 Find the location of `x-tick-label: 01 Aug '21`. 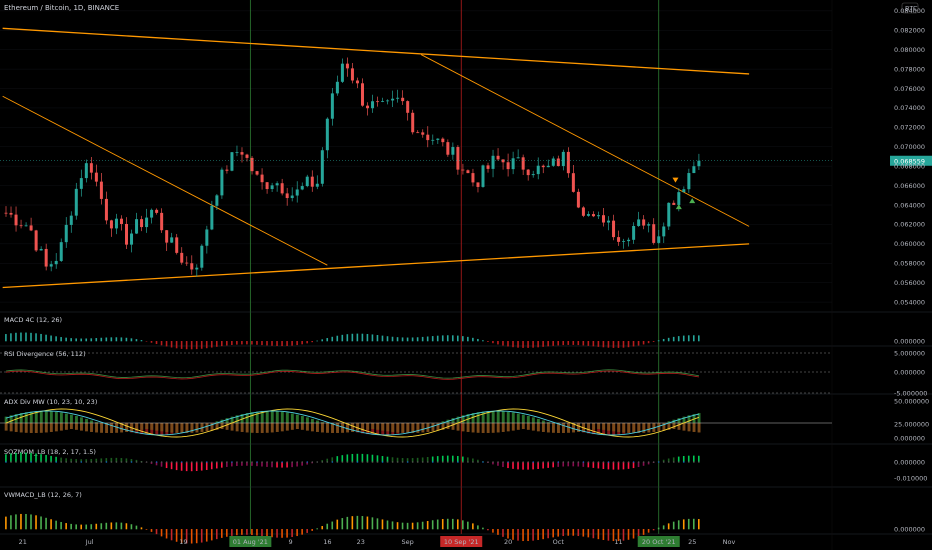

x-tick-label: 01 Aug '21 is located at coordinates (250, 542).